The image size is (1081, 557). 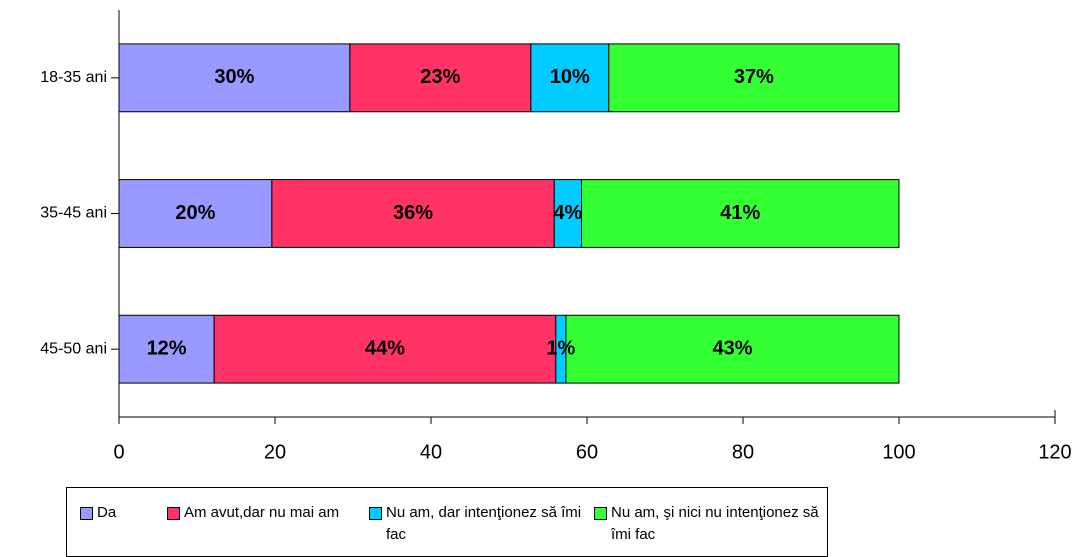 I want to click on legend-label: Am avut,dar nu mai am, so click(x=262, y=512).